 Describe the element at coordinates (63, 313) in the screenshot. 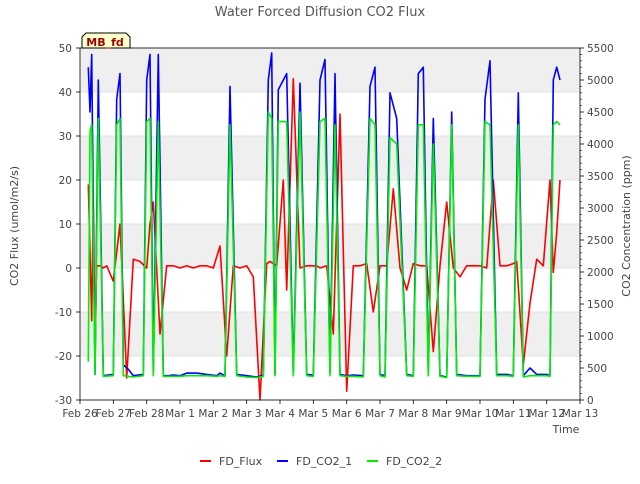

I see `y-tick-label: -10` at that location.